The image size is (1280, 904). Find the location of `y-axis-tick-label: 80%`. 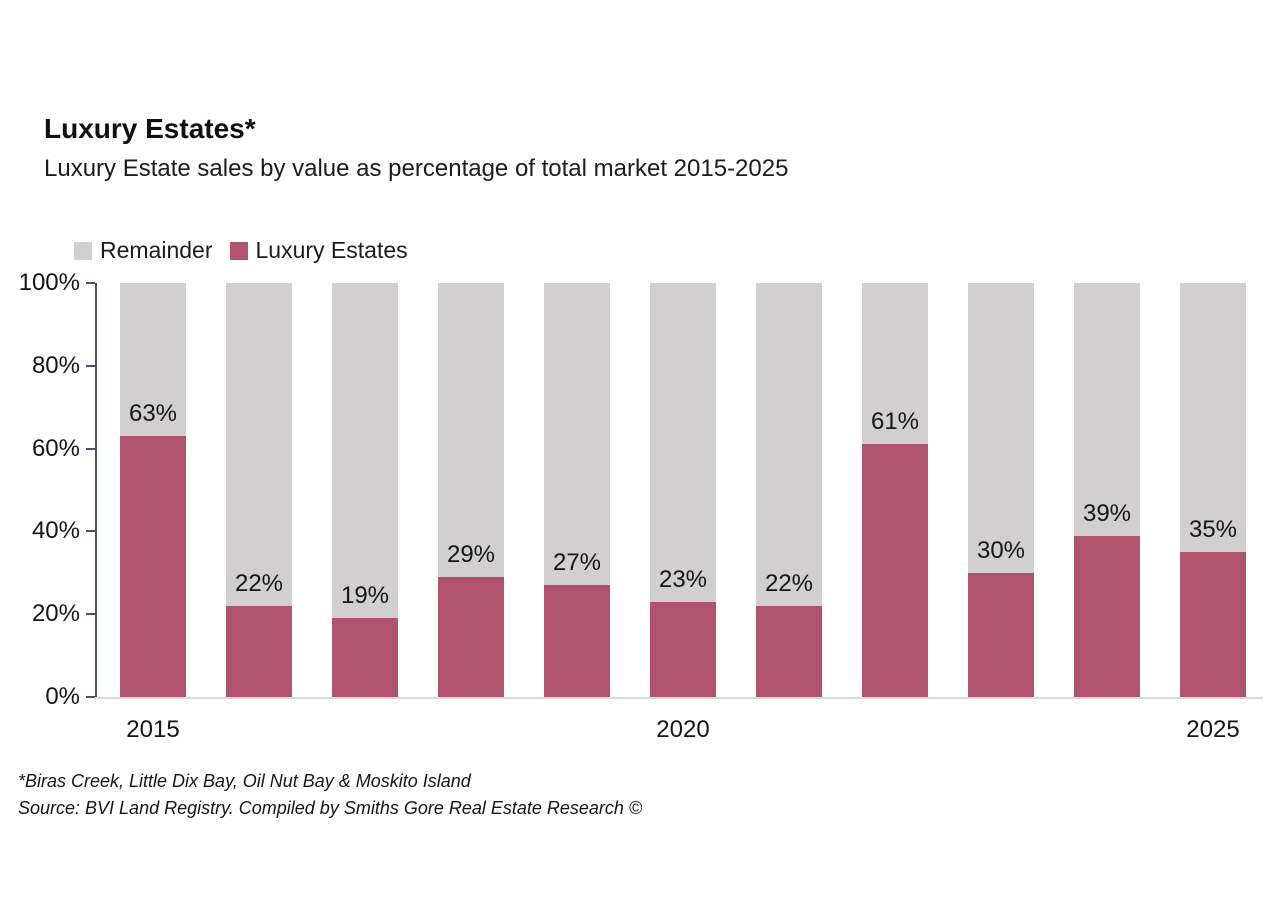

y-axis-tick-label: 80% is located at coordinates (55, 365).